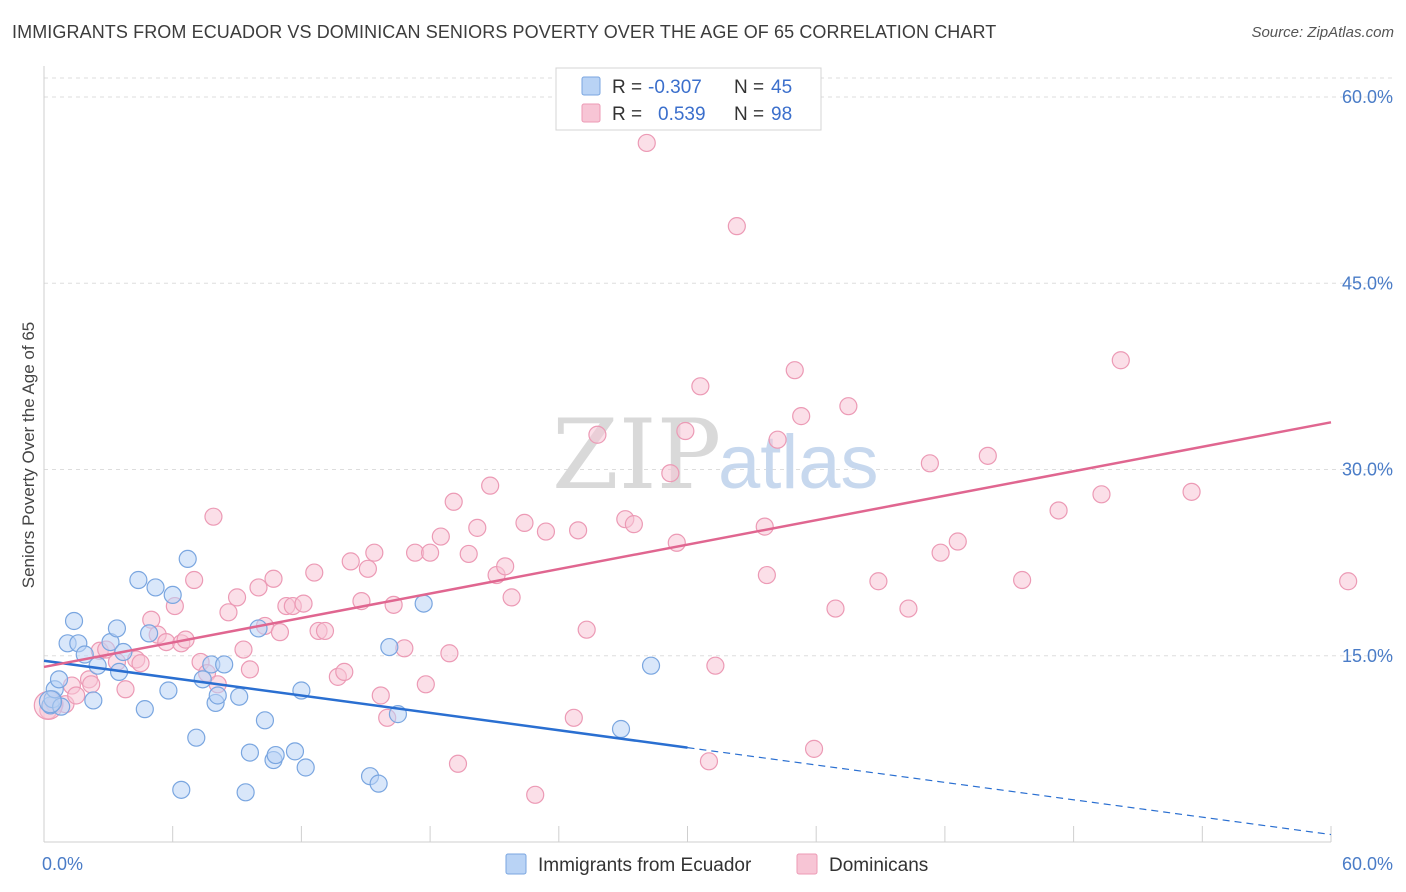  What do you see at coordinates (1367, 283) in the screenshot?
I see `y-tick-label-2: 45.0%` at bounding box center [1367, 283].